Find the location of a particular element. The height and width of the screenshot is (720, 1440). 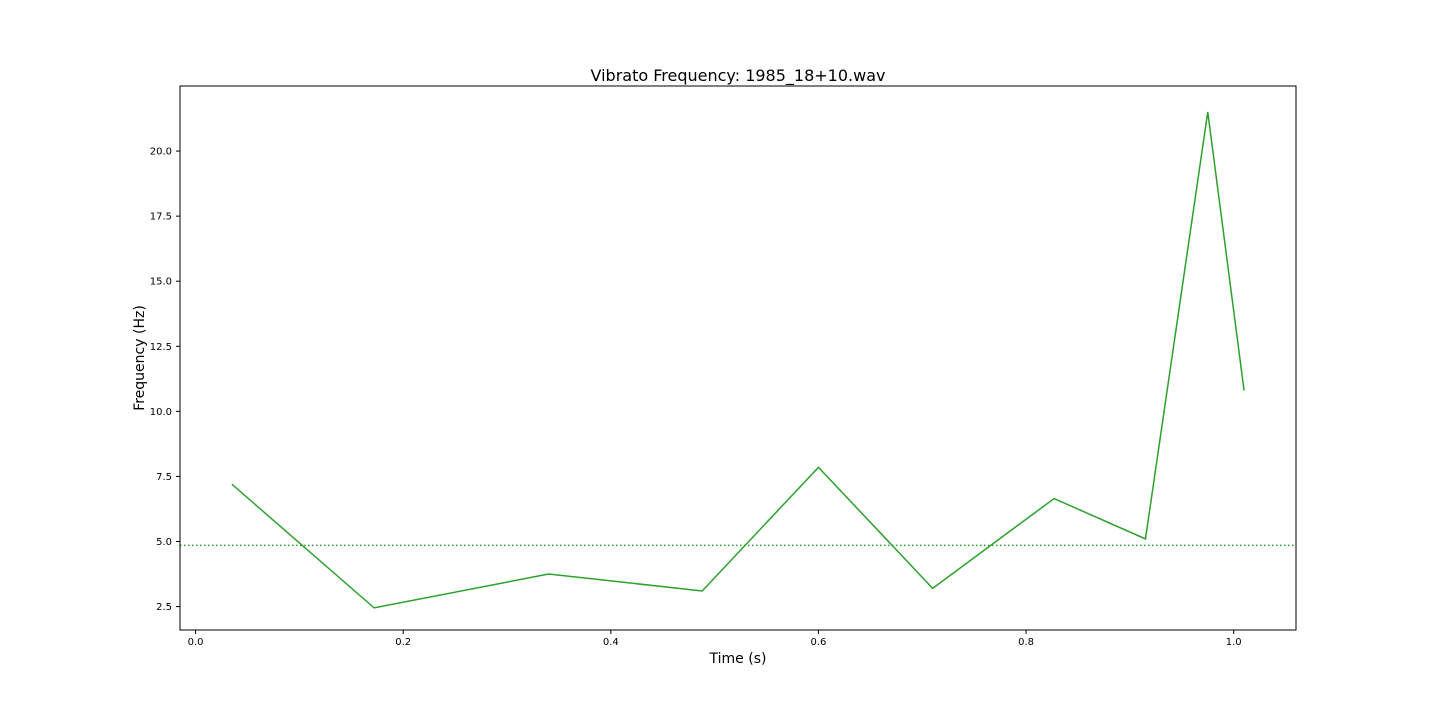

y-axis-label: Frequency (Hz) is located at coordinates (140, 358).